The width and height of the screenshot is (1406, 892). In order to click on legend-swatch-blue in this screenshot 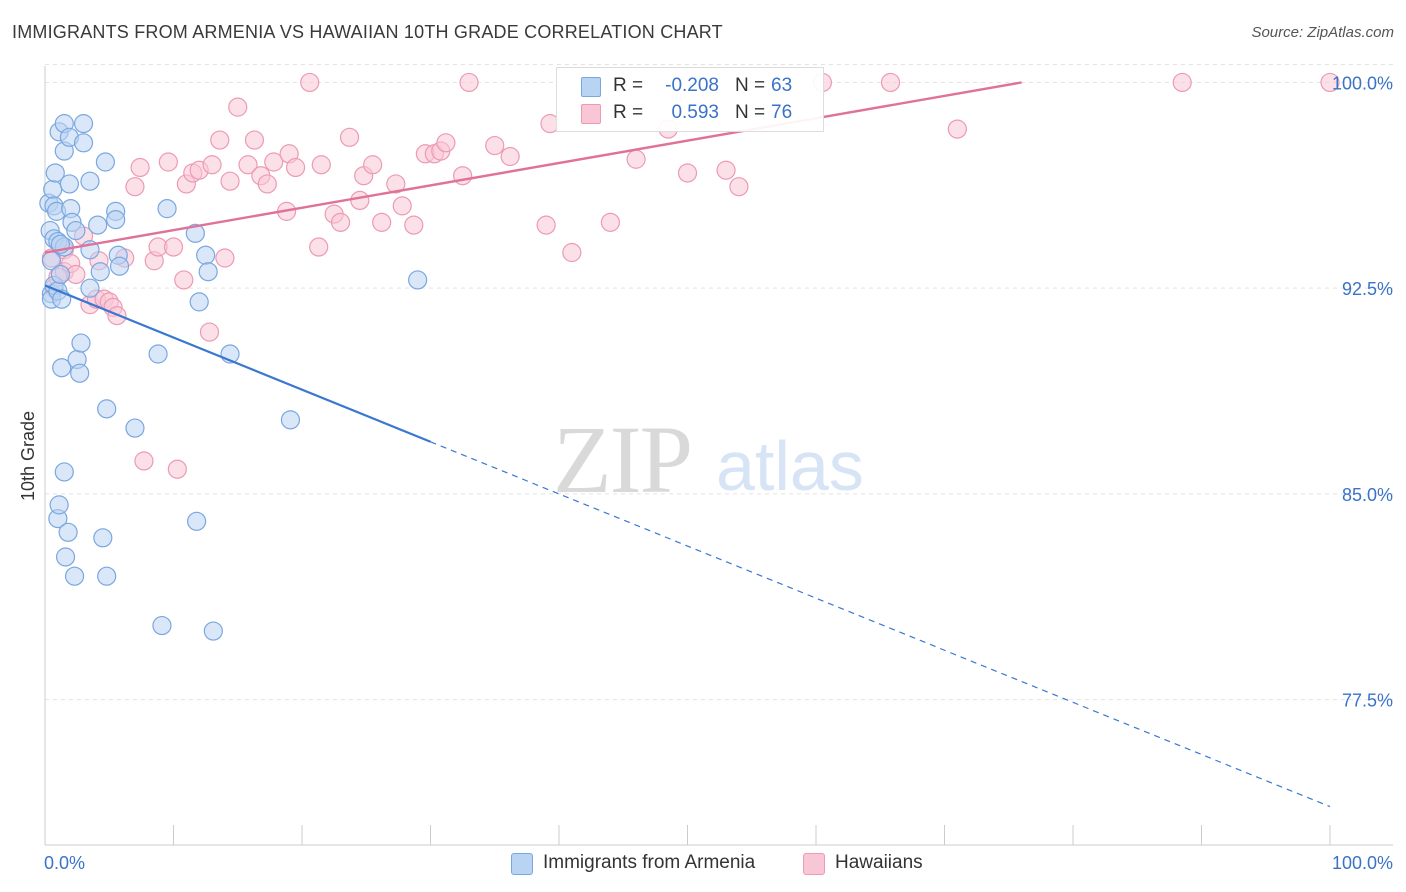, I will do `click(591, 87)`.